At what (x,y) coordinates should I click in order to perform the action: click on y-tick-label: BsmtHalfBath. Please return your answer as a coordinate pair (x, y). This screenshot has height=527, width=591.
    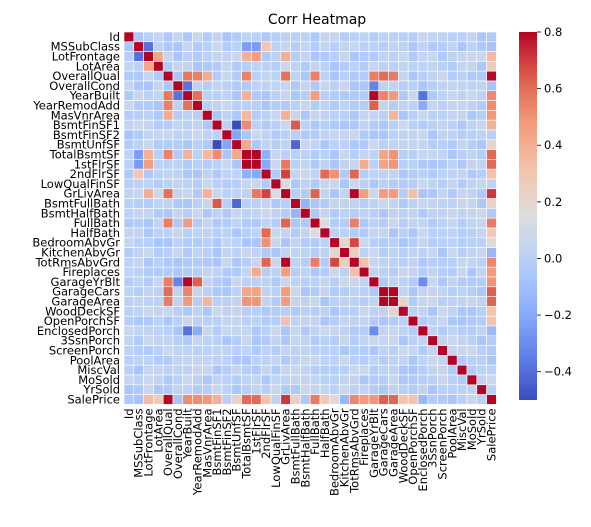
    Looking at the image, I should click on (80, 213).